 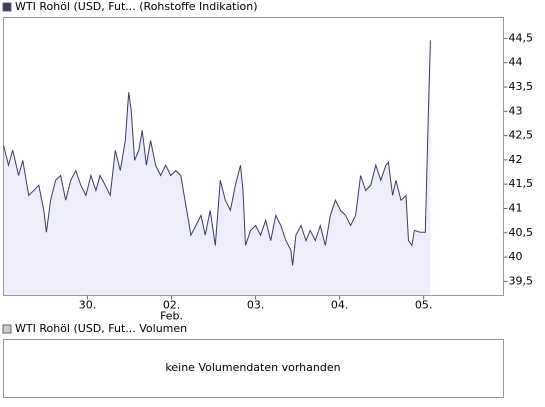 What do you see at coordinates (101, 328) in the screenshot?
I see `volume-legend-label: WTI Rohöl (USD, Fut... Volumen` at bounding box center [101, 328].